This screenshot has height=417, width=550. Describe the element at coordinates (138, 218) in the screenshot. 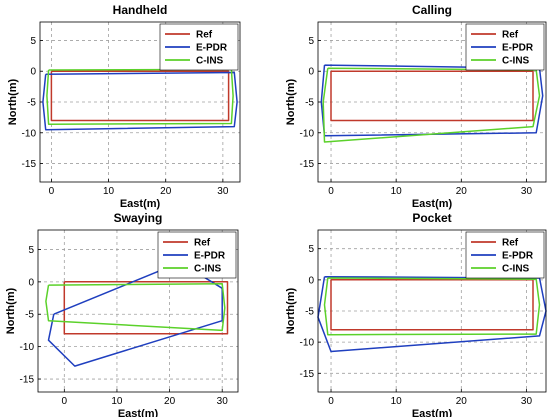

I see `chart-title: Swaying` at that location.